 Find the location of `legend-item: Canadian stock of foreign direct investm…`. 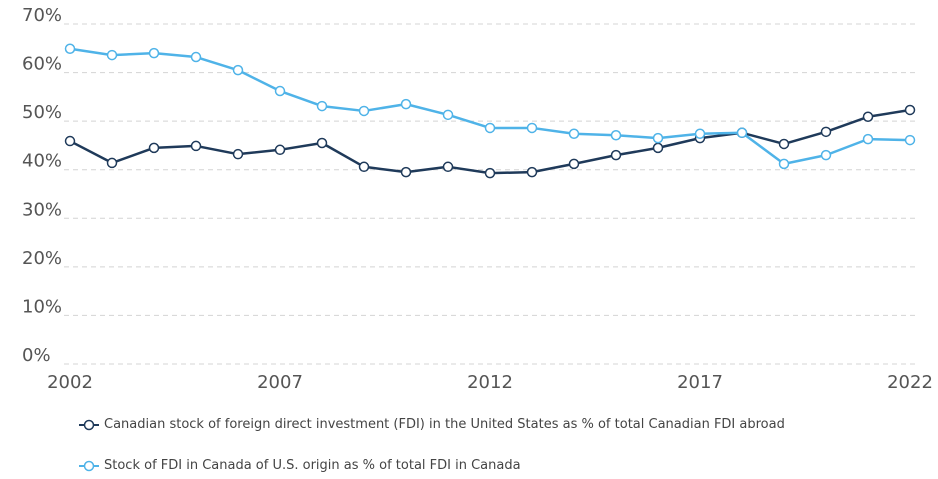

legend-item: Canadian stock of foreign direct investm… is located at coordinates (478, 424).